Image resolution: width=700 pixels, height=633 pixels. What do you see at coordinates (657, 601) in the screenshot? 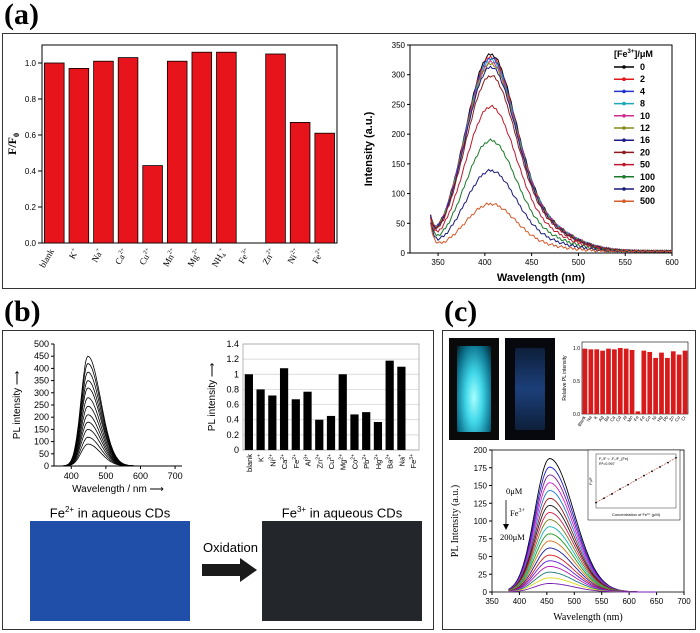
I see `x-tick-label: 650` at bounding box center [657, 601].